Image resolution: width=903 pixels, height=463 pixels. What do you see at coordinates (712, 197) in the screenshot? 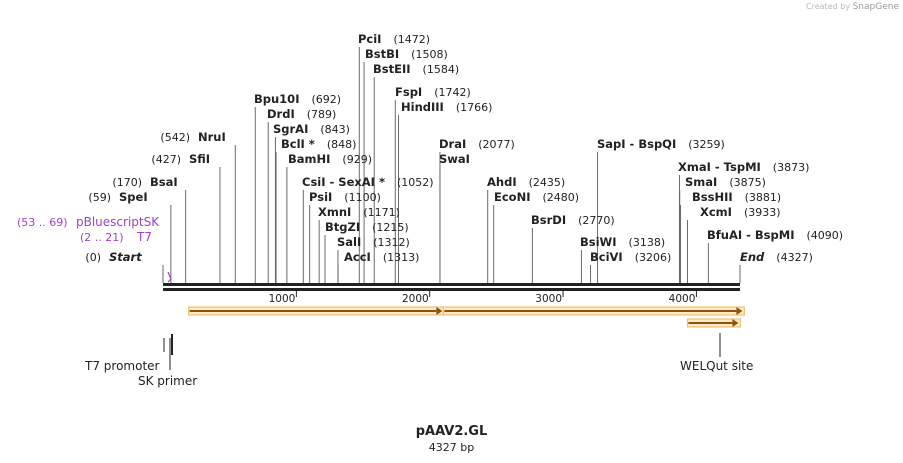
I see `site-name: BssHII` at bounding box center [712, 197].